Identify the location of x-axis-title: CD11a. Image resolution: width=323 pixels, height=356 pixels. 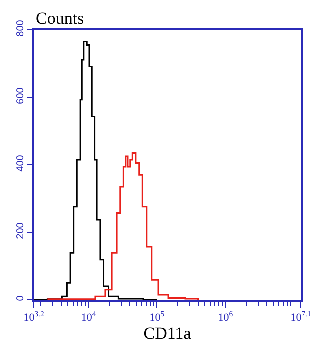
(168, 333).